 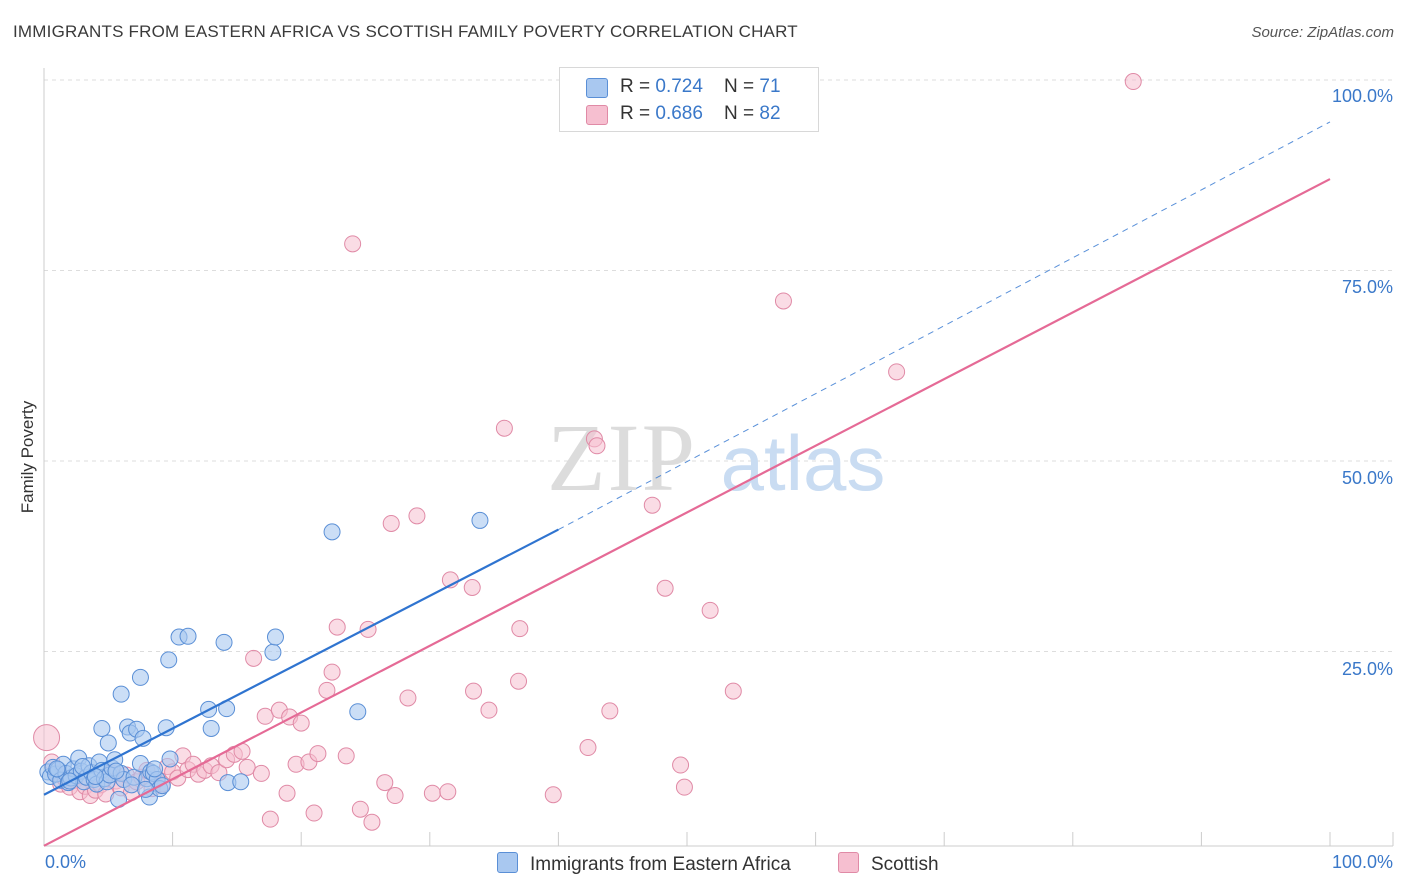 What do you see at coordinates (66, 862) in the screenshot?
I see `x-tick-0: 0.0%` at bounding box center [66, 862].